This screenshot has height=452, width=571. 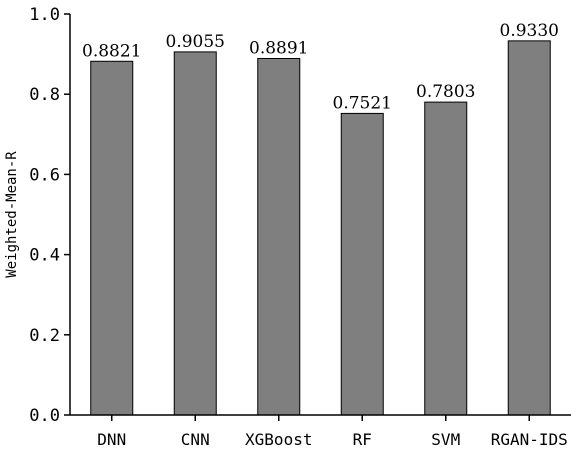 What do you see at coordinates (44, 95) in the screenshot?
I see `y-tick-label: 0.8` at bounding box center [44, 95].